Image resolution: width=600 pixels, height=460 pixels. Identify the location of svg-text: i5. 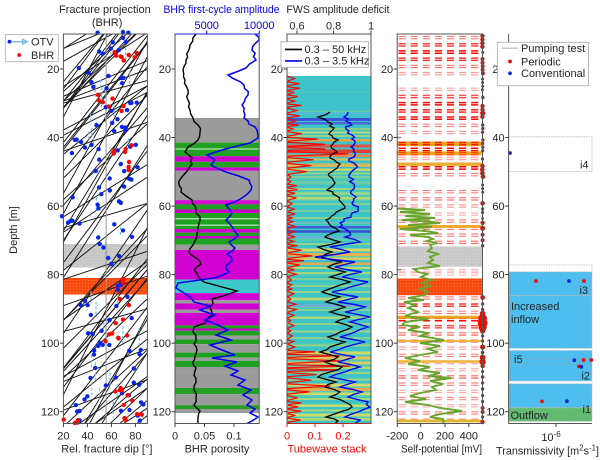
(518, 360).